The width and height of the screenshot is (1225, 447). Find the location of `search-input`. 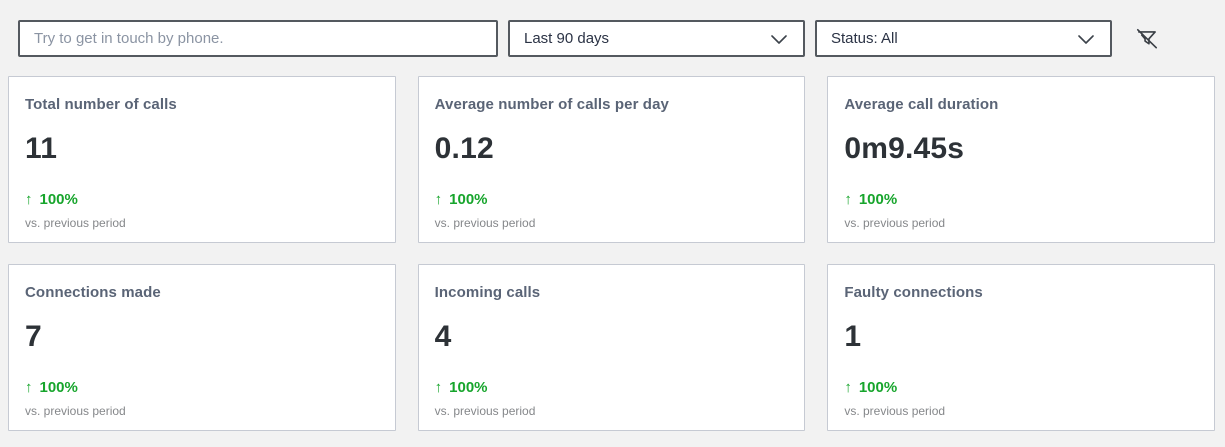

search-input is located at coordinates (258, 38).